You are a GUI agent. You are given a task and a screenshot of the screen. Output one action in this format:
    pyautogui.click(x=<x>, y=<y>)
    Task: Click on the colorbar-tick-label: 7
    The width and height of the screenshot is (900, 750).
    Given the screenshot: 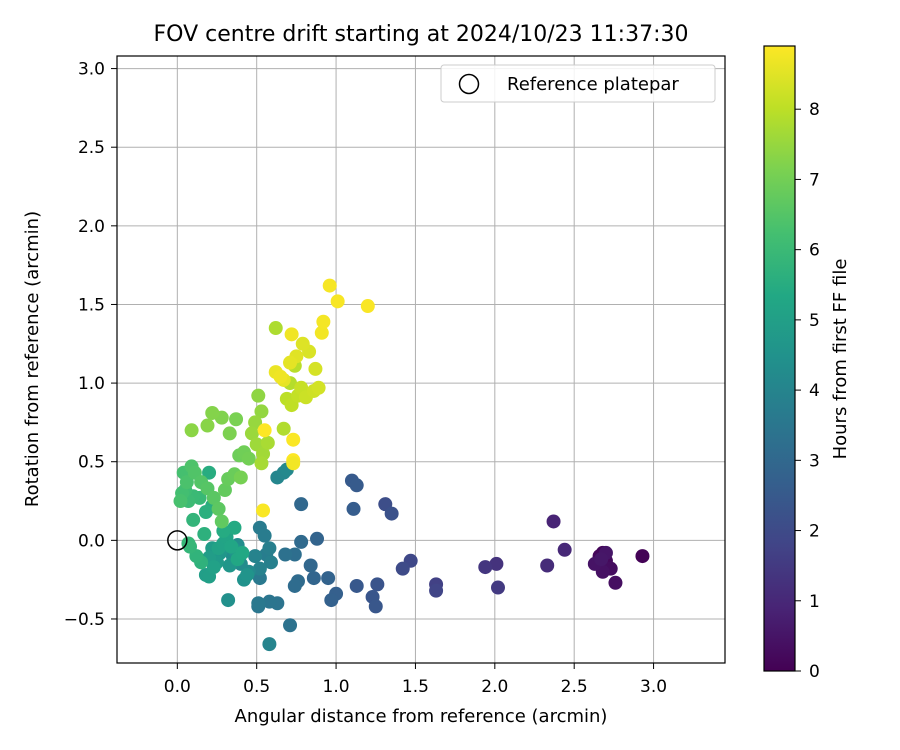 What is the action you would take?
    pyautogui.click(x=814, y=180)
    